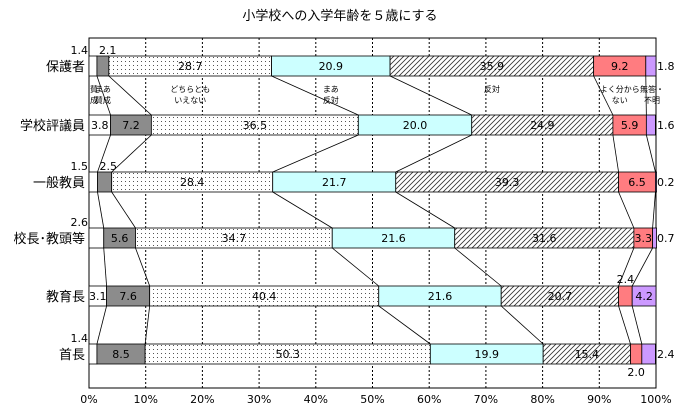 This screenshot has width=675, height=406. What do you see at coordinates (429, 399) in the screenshot?
I see `x-tick-label: 60%` at bounding box center [429, 399].